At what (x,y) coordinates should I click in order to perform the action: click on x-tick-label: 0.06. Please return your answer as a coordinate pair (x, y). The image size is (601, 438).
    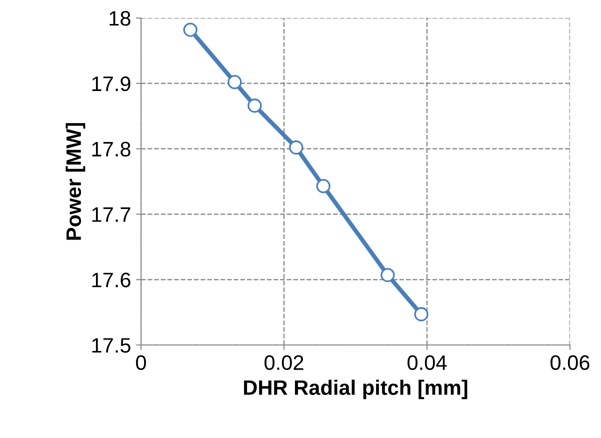
    Looking at the image, I should click on (570, 362).